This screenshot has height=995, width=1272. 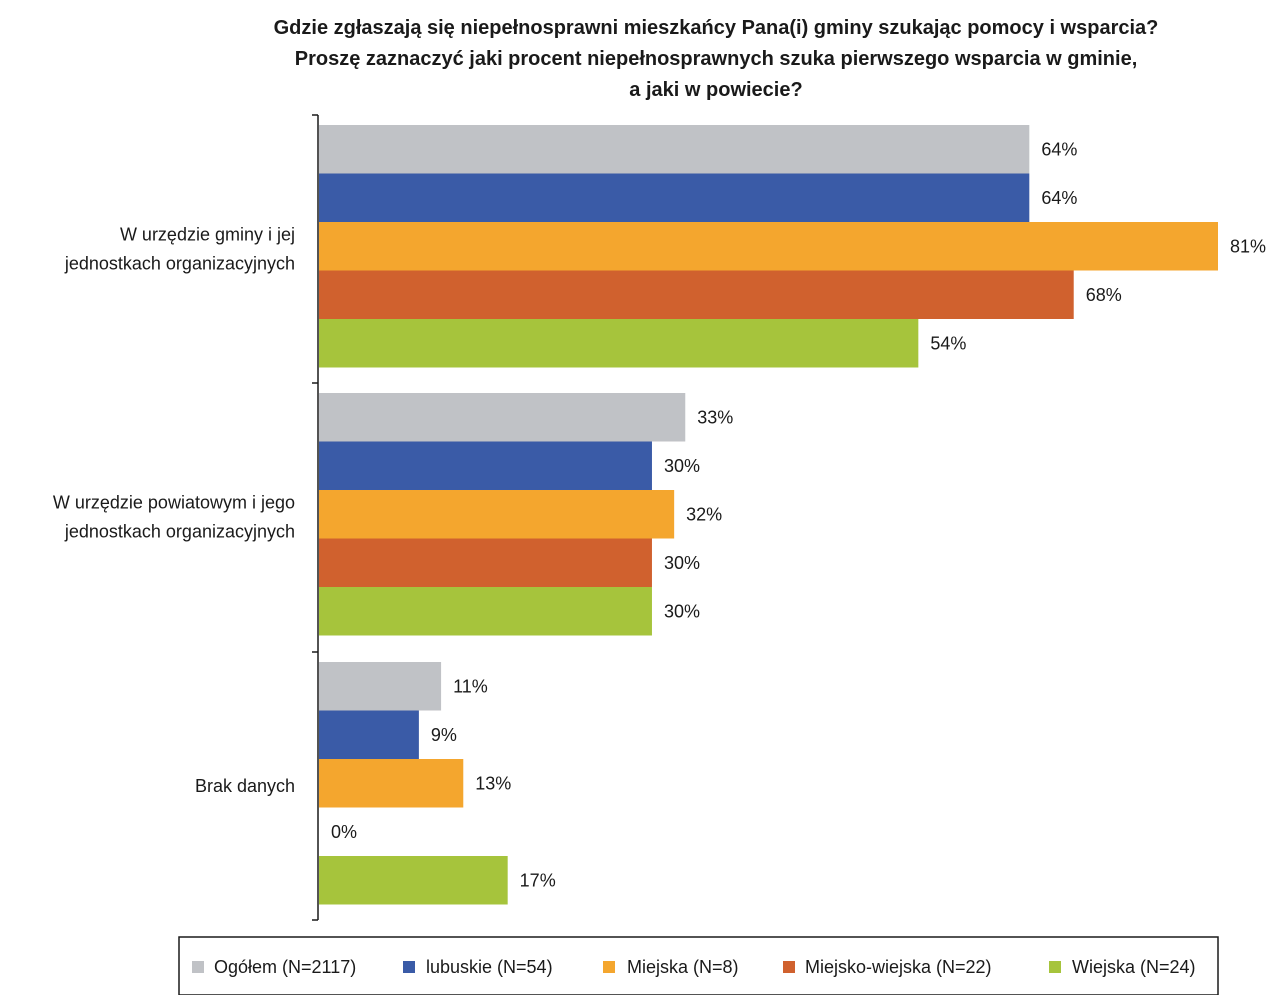 What do you see at coordinates (174, 503) in the screenshot?
I see `category-label: W urzędzie powiatowym i jego` at bounding box center [174, 503].